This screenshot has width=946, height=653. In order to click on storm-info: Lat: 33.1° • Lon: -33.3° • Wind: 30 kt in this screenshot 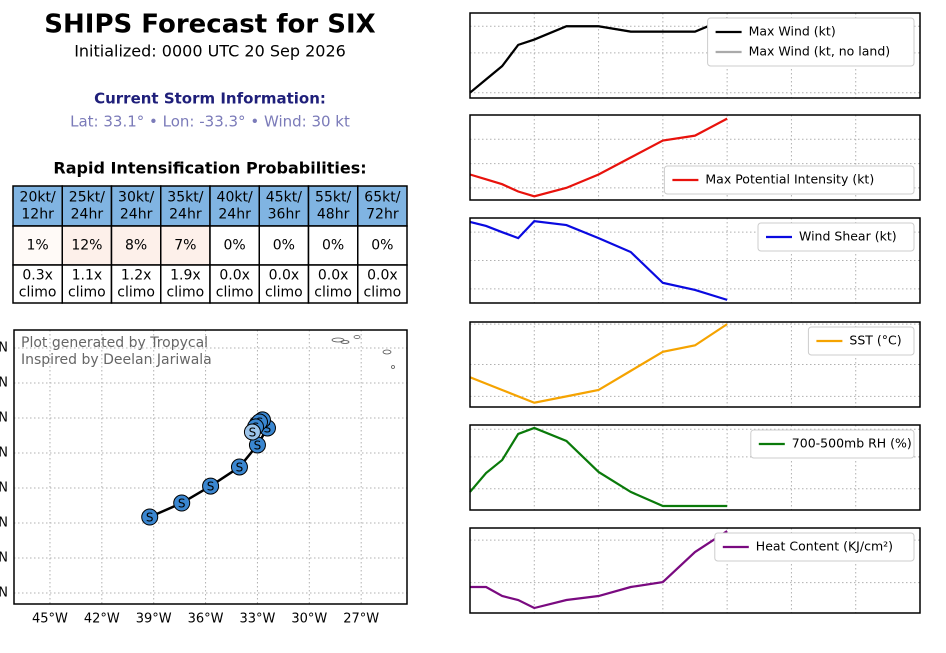, I will do `click(210, 122)`.